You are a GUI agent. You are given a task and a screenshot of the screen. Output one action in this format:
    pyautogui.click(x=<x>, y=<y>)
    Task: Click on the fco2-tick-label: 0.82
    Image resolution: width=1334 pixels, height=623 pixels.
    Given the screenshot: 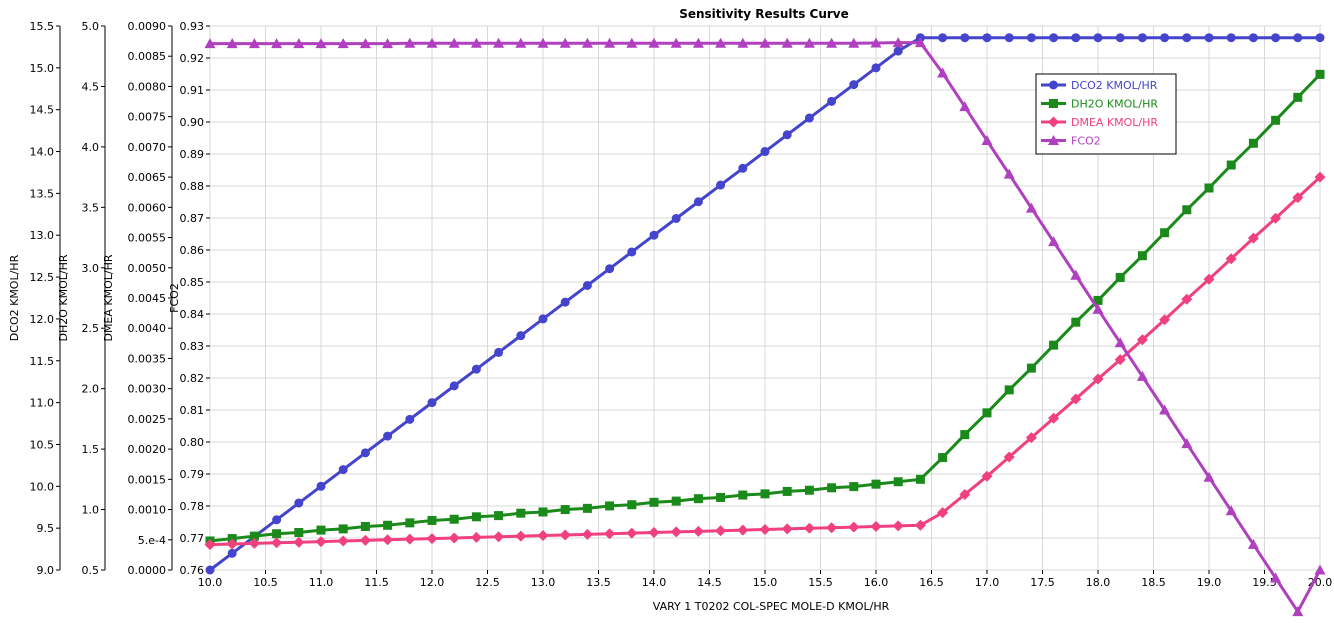 What is the action you would take?
    pyautogui.click(x=192, y=378)
    